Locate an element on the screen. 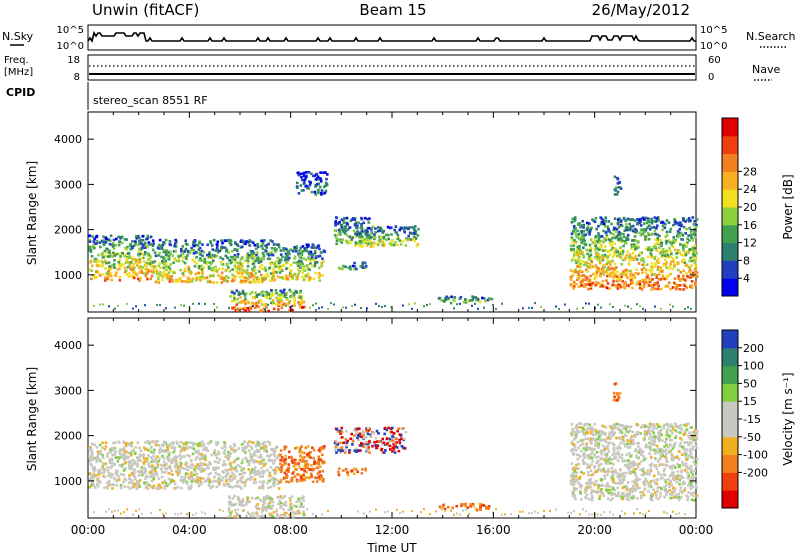 Image resolution: width=800 pixels, height=554 pixels. cpid-value: stereo_scan 8551 RF is located at coordinates (150, 100).